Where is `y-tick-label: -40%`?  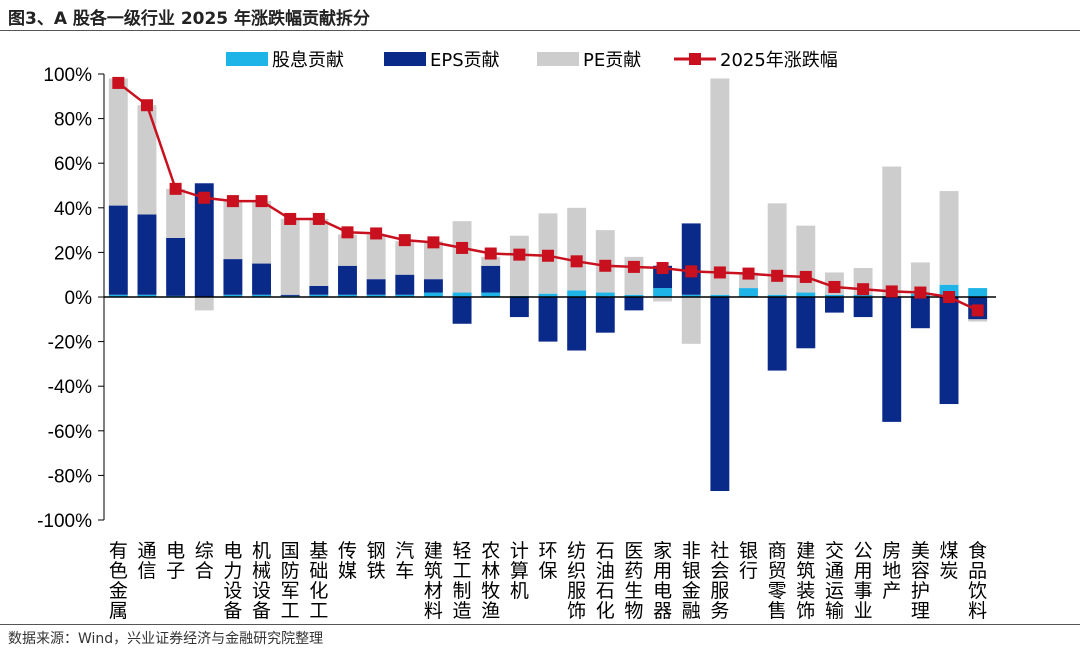 y-tick-label: -40% is located at coordinates (70, 387).